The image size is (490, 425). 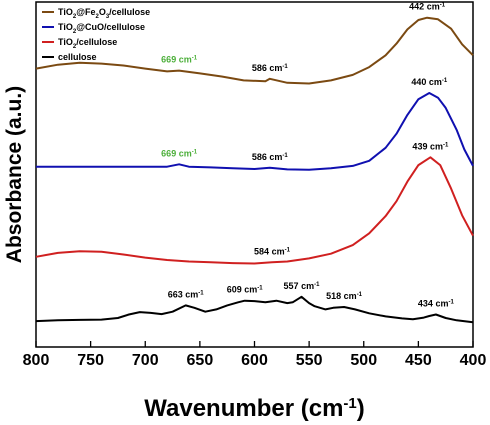 What do you see at coordinates (418, 360) in the screenshot?
I see `x-tick-label-450: 450` at bounding box center [418, 360].